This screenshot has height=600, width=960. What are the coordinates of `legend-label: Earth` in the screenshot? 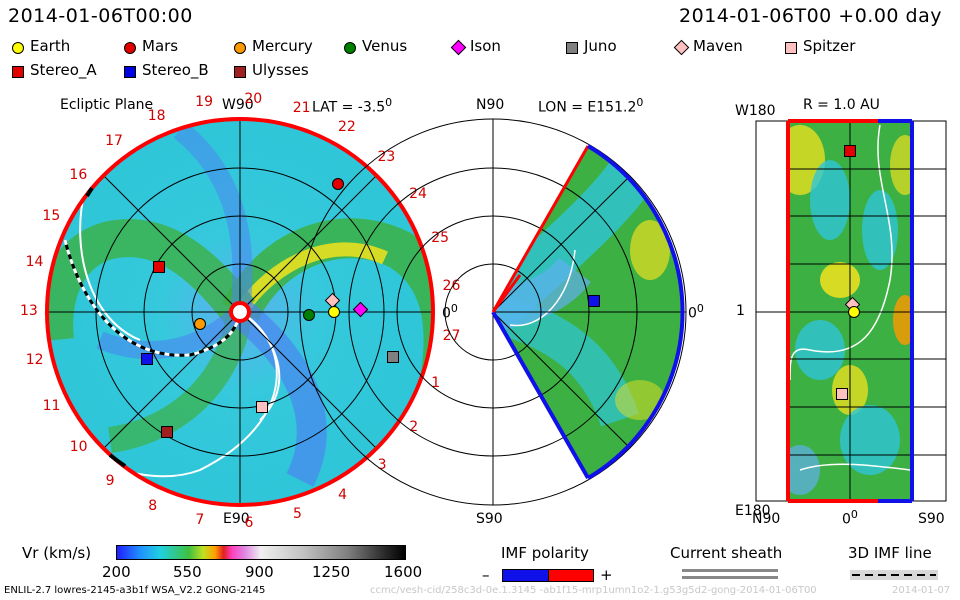 It's located at (50, 46).